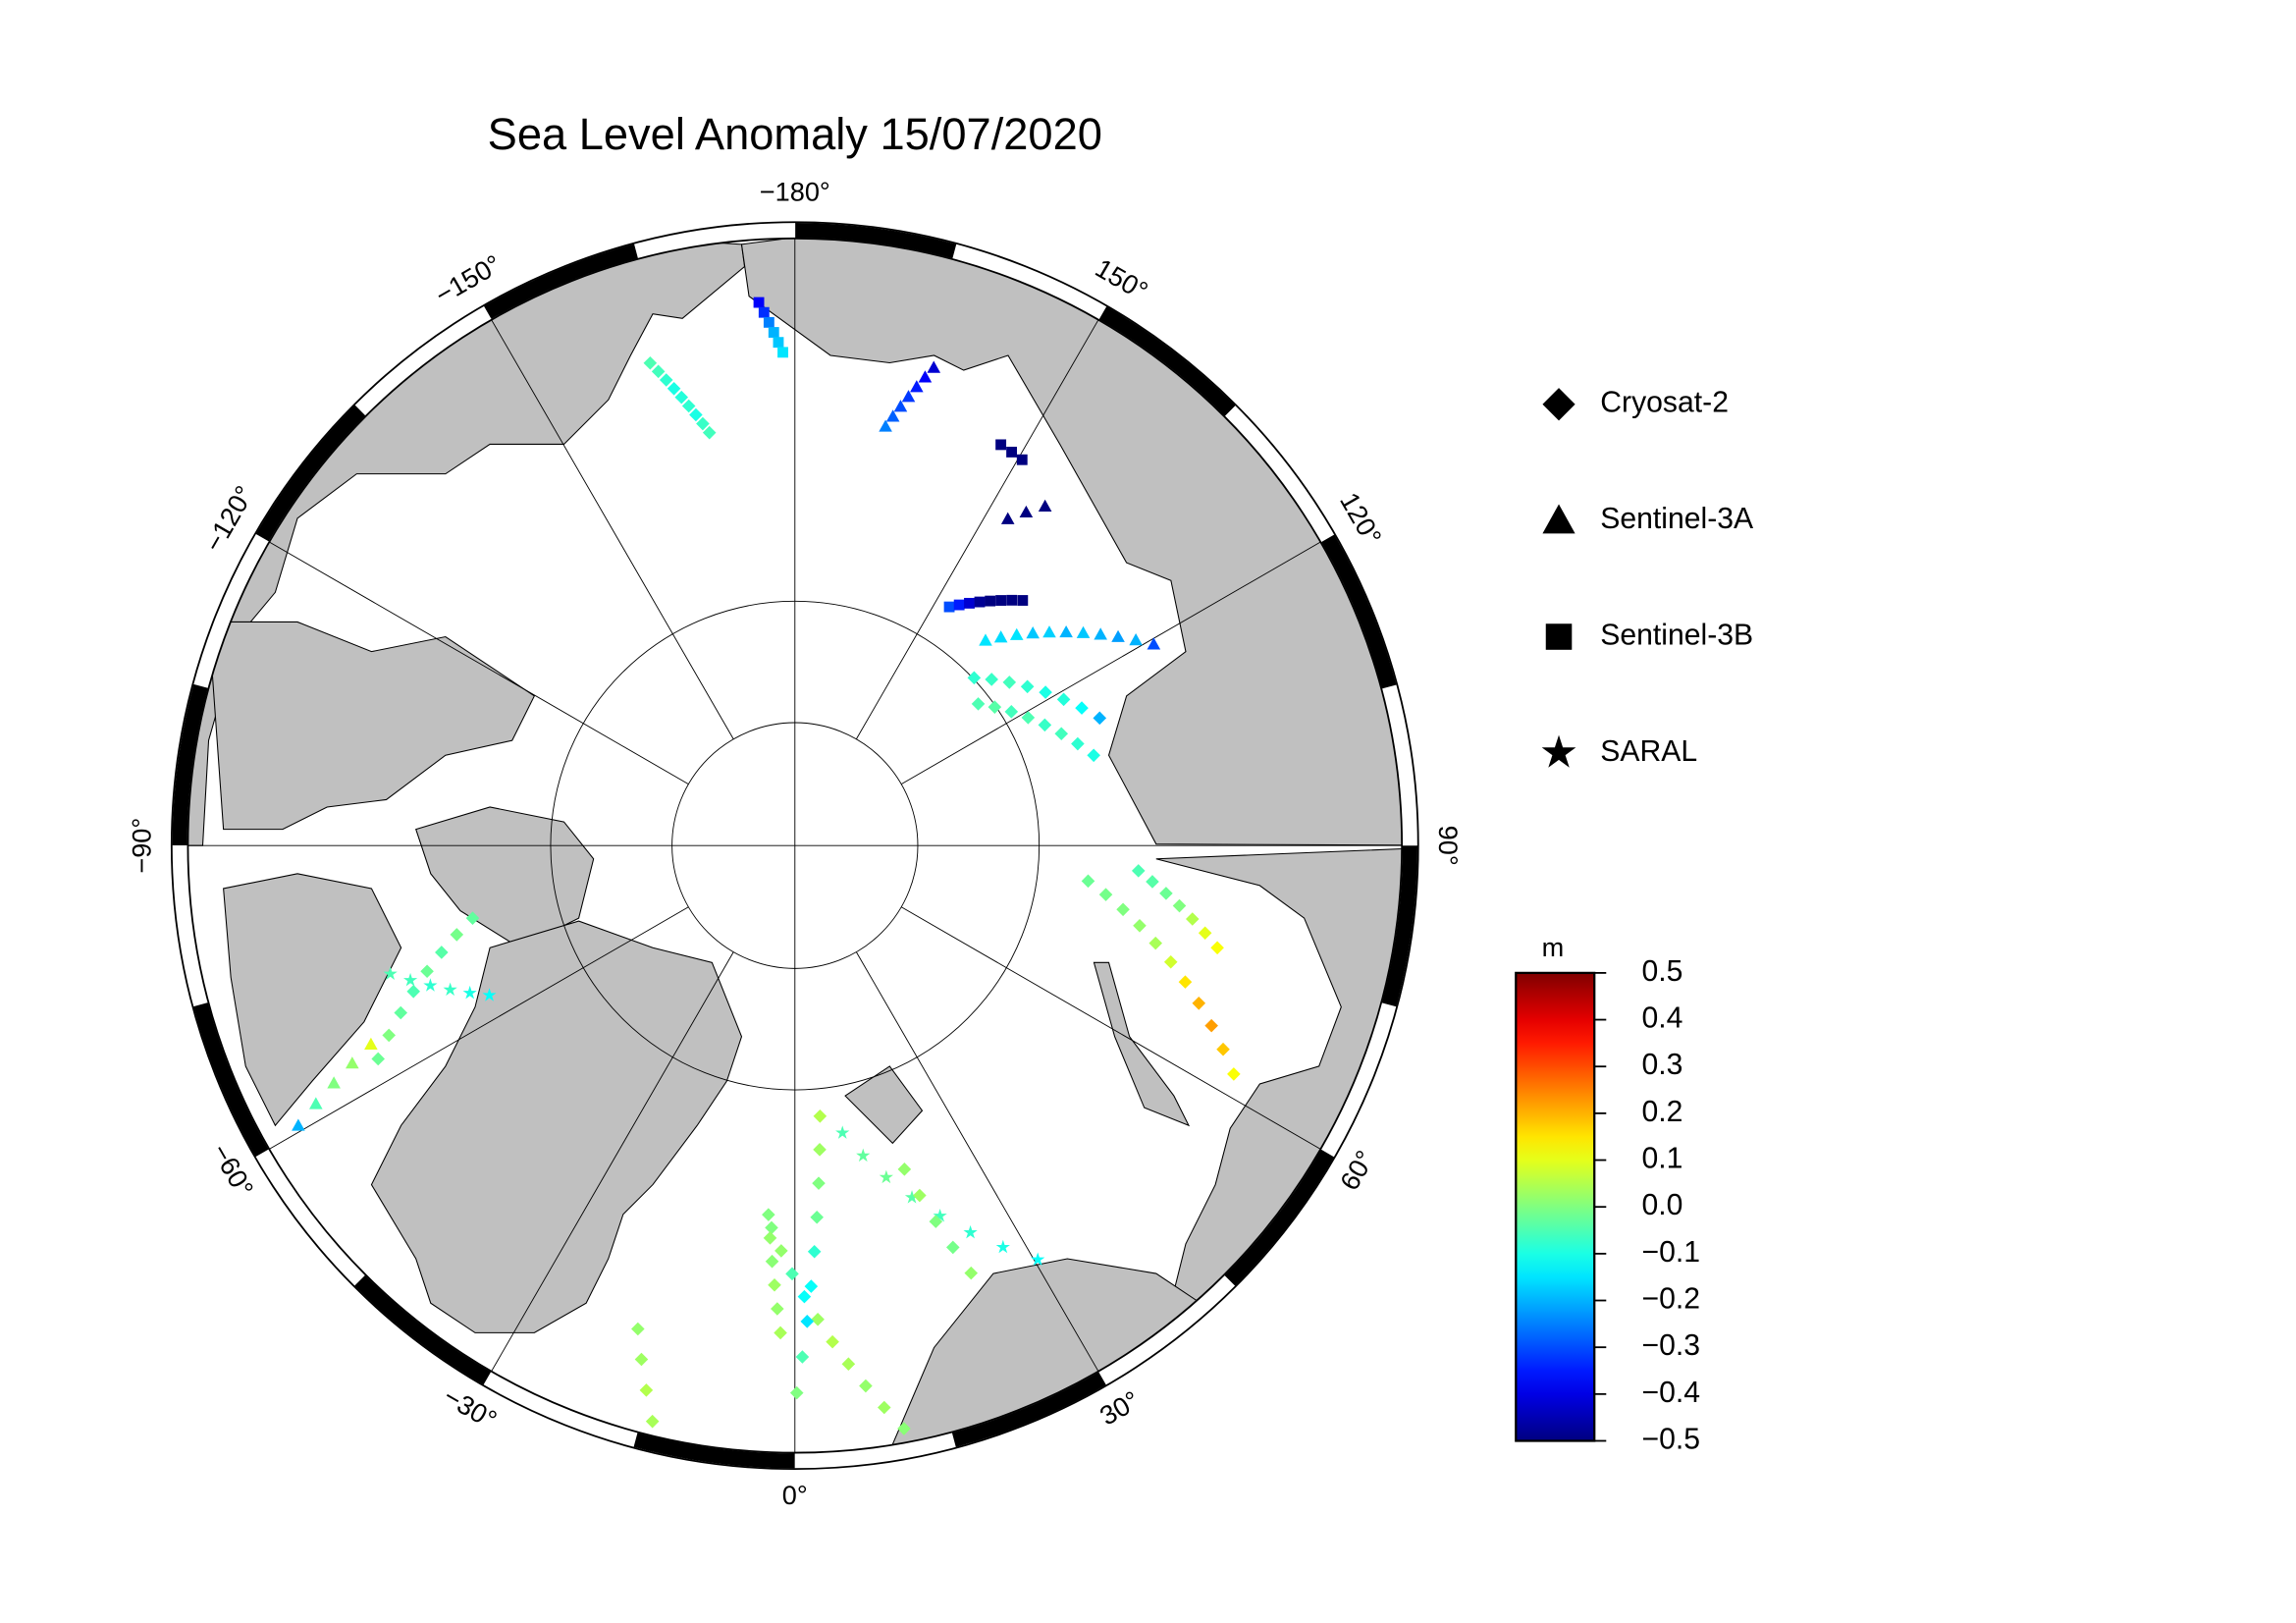 The height and width of the screenshot is (1623, 2296). Describe the element at coordinates (1122, 279) in the screenshot. I see `meridian-label: 150°` at that location.